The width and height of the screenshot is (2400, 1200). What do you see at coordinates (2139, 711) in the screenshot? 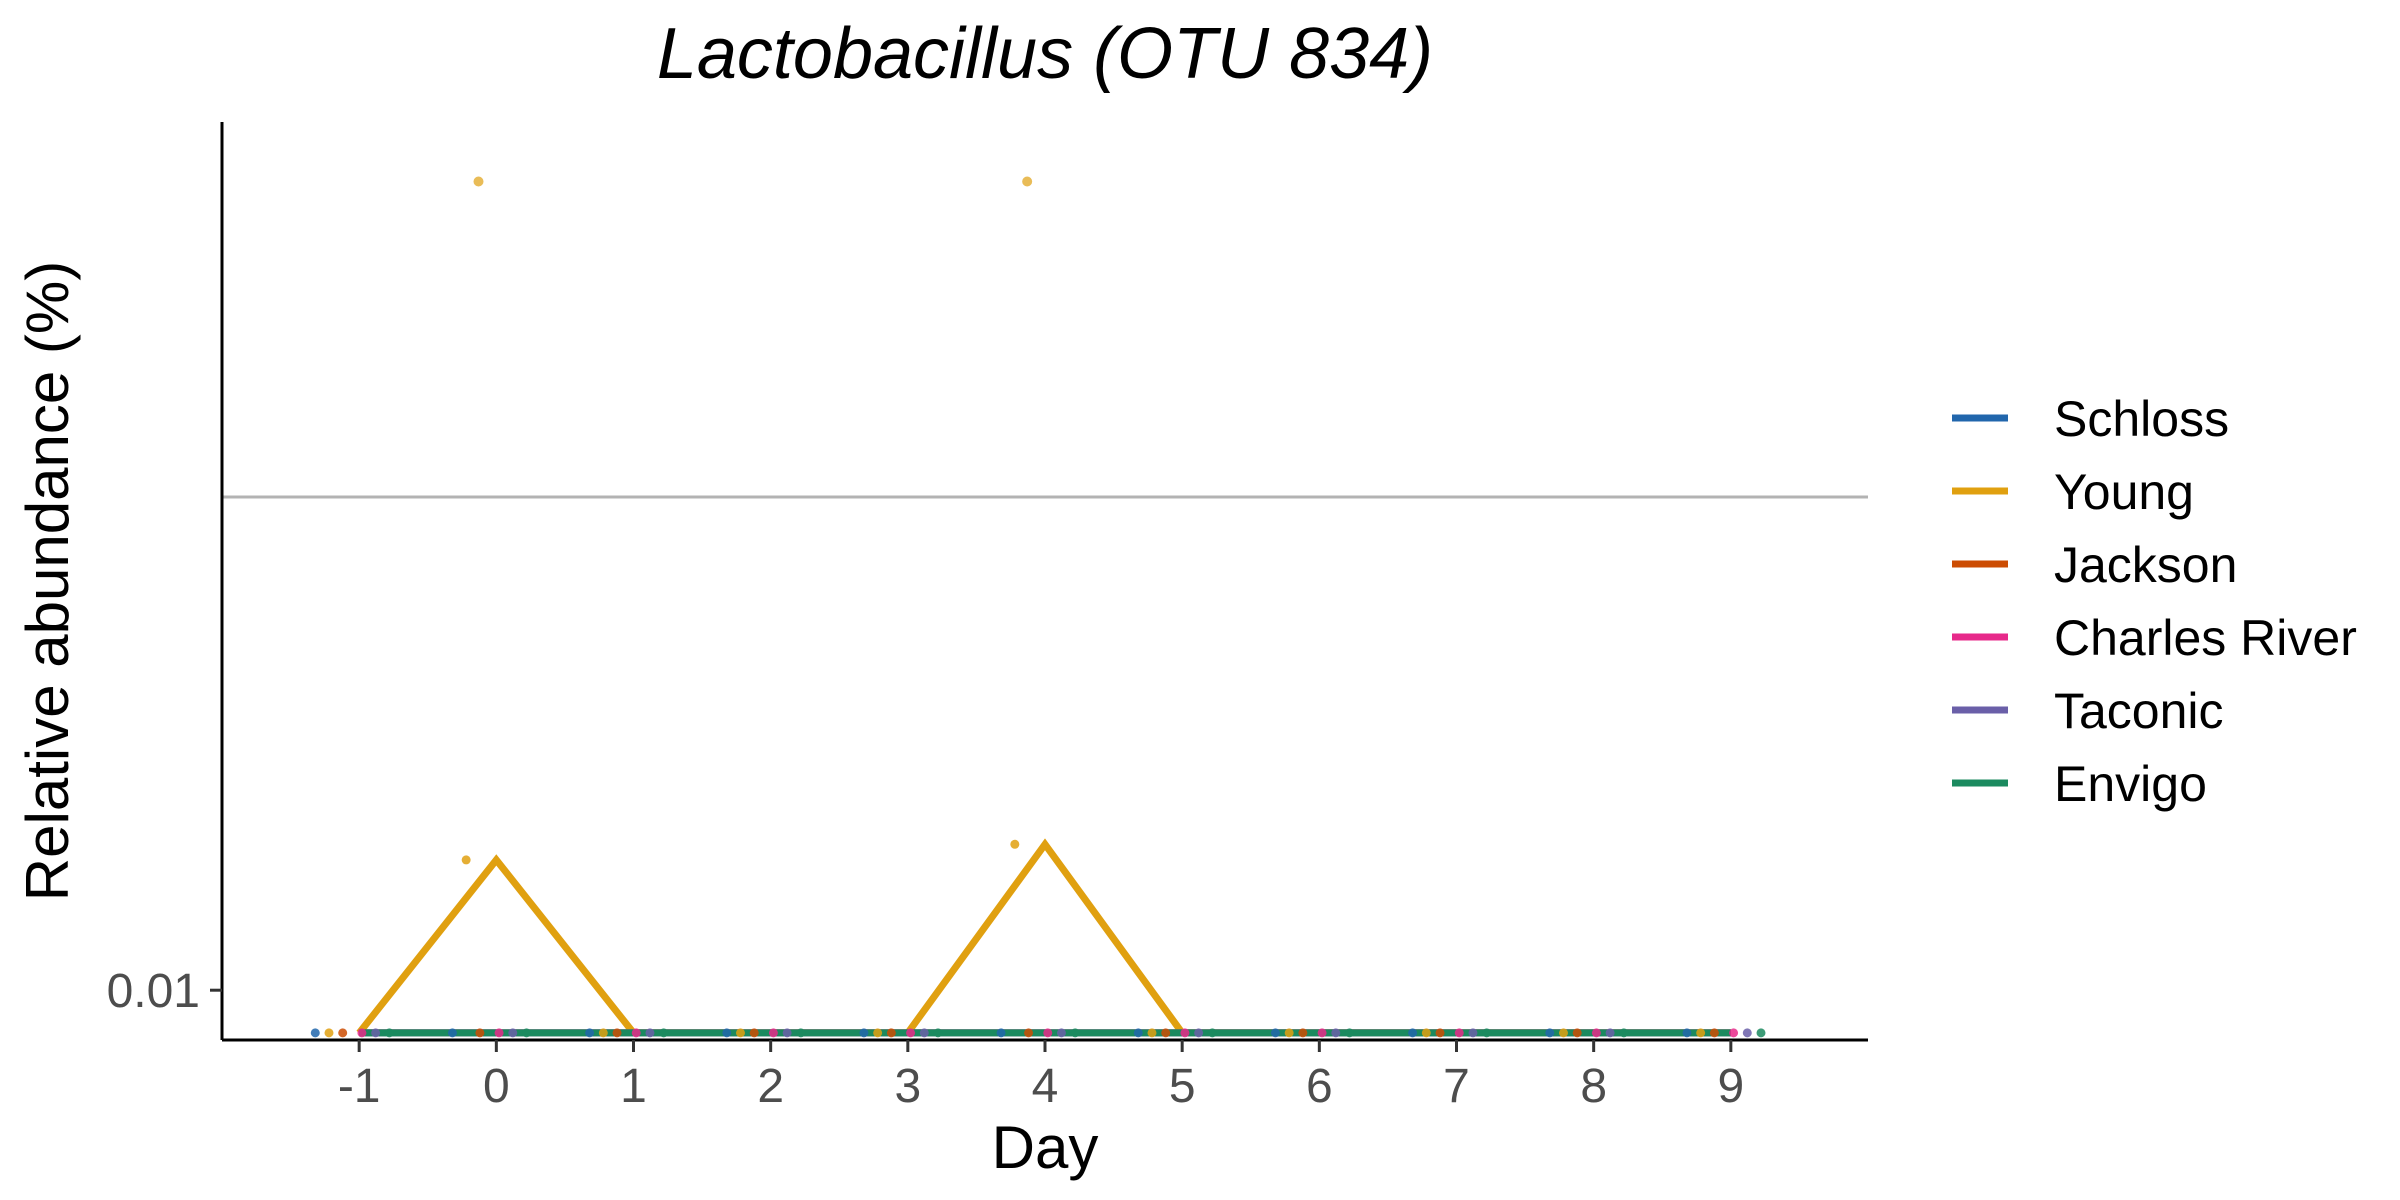
I see `legend-label-taconic: Taconic` at bounding box center [2139, 711].